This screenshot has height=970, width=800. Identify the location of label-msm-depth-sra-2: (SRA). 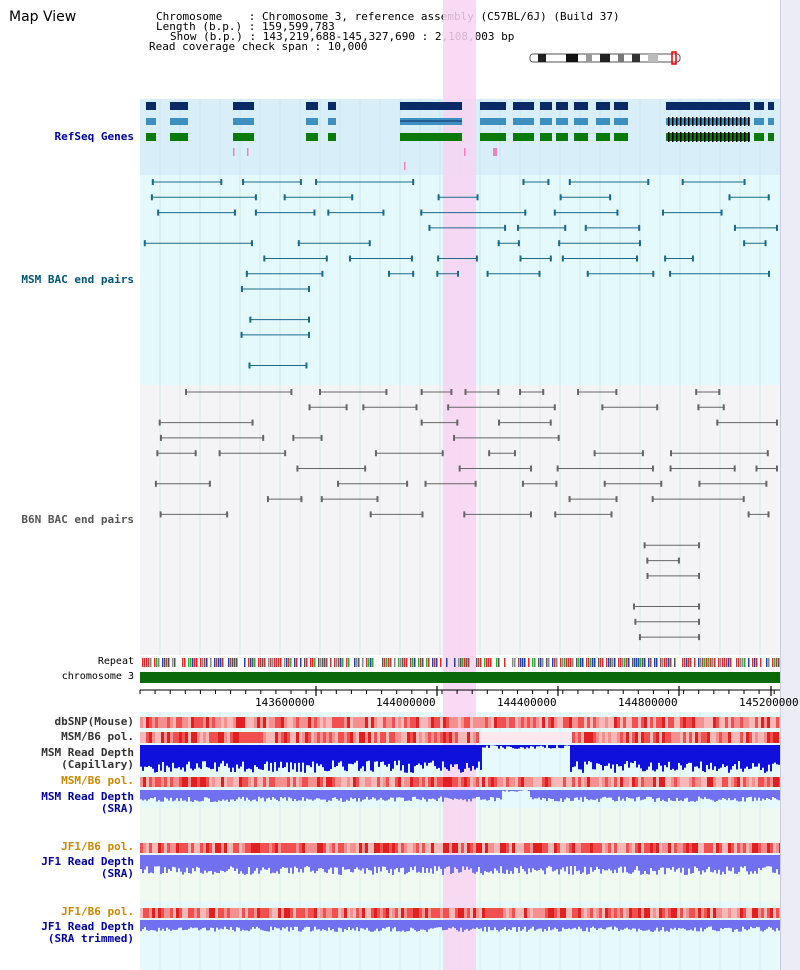
(117, 808).